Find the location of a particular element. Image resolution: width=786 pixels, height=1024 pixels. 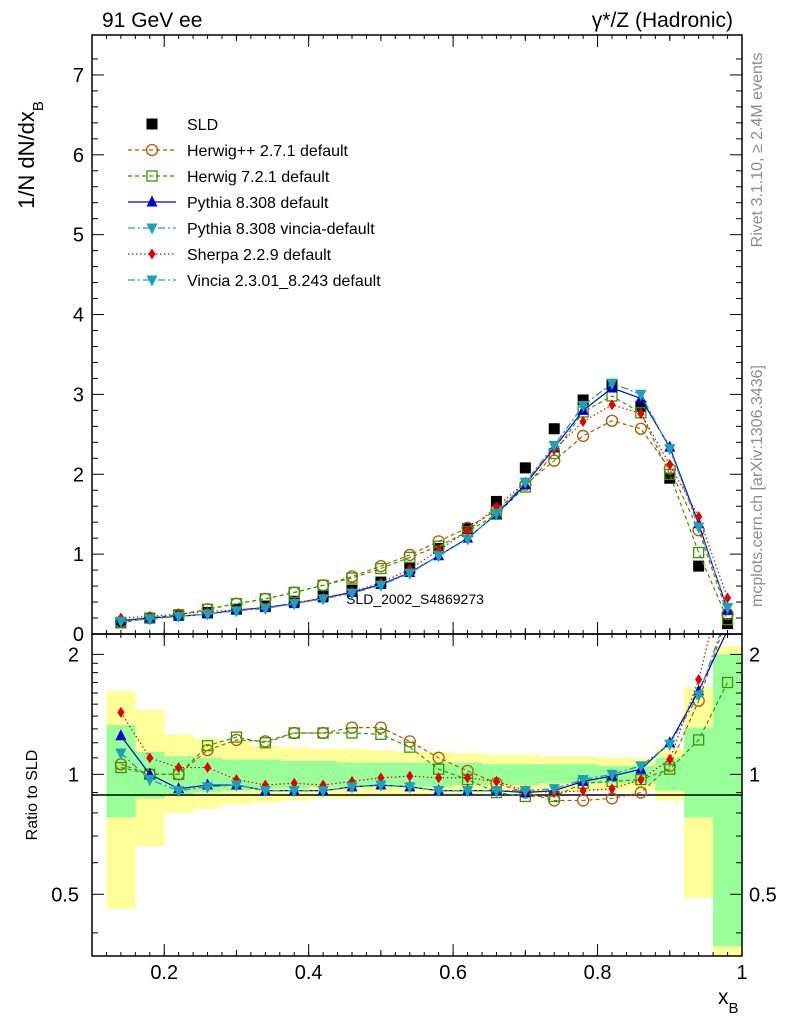

ratio-y-tick-label-right: 1 is located at coordinates (754, 775).